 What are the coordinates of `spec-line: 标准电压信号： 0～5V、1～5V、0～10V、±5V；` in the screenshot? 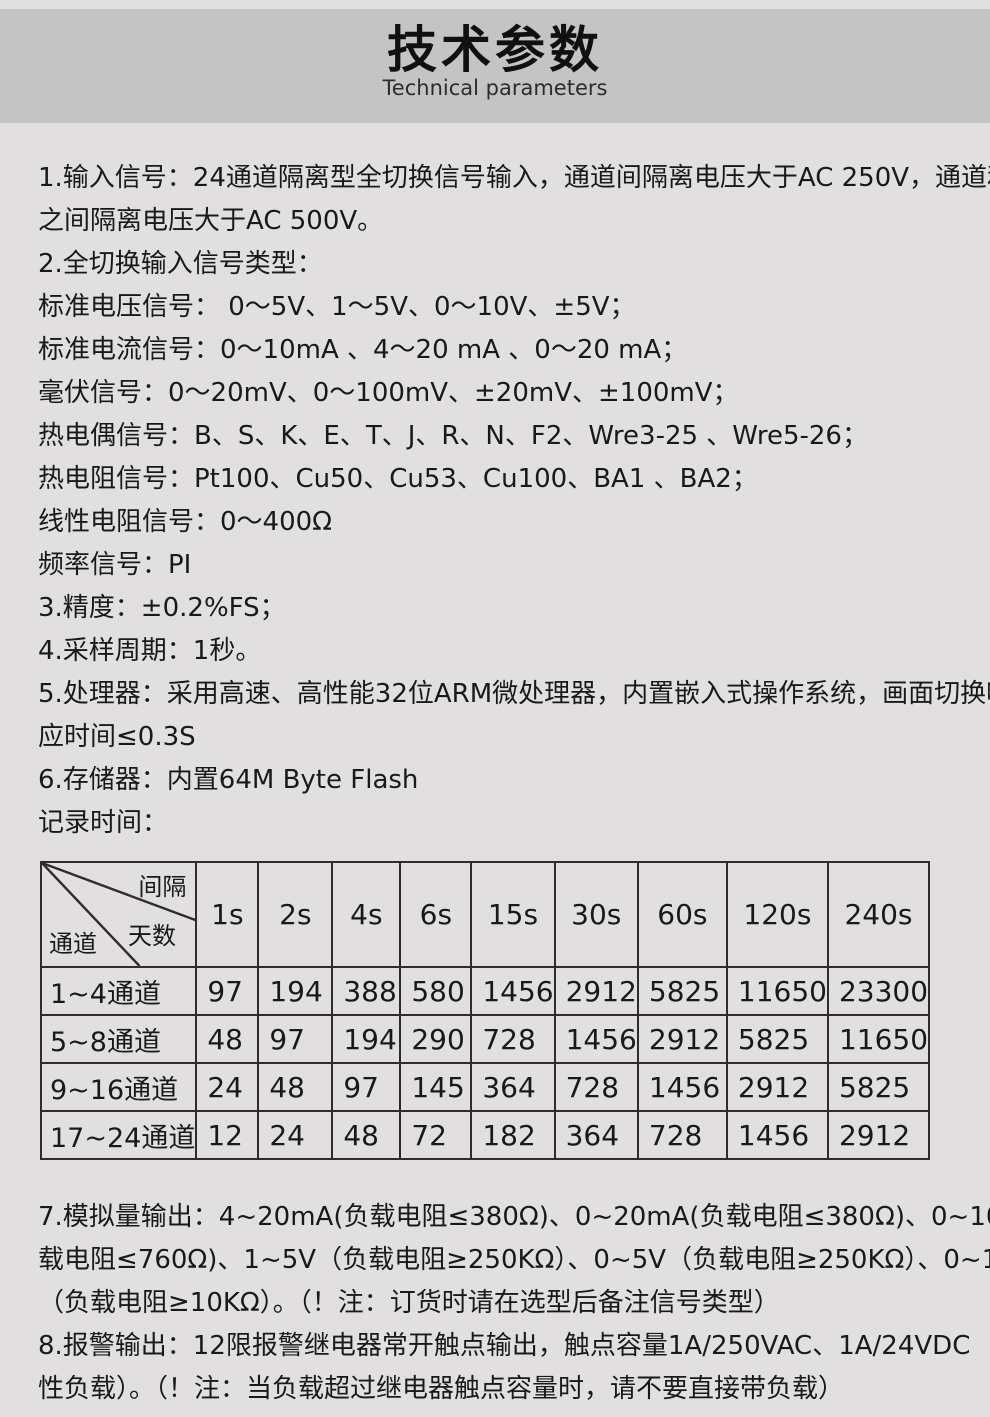 It's located at (337, 307).